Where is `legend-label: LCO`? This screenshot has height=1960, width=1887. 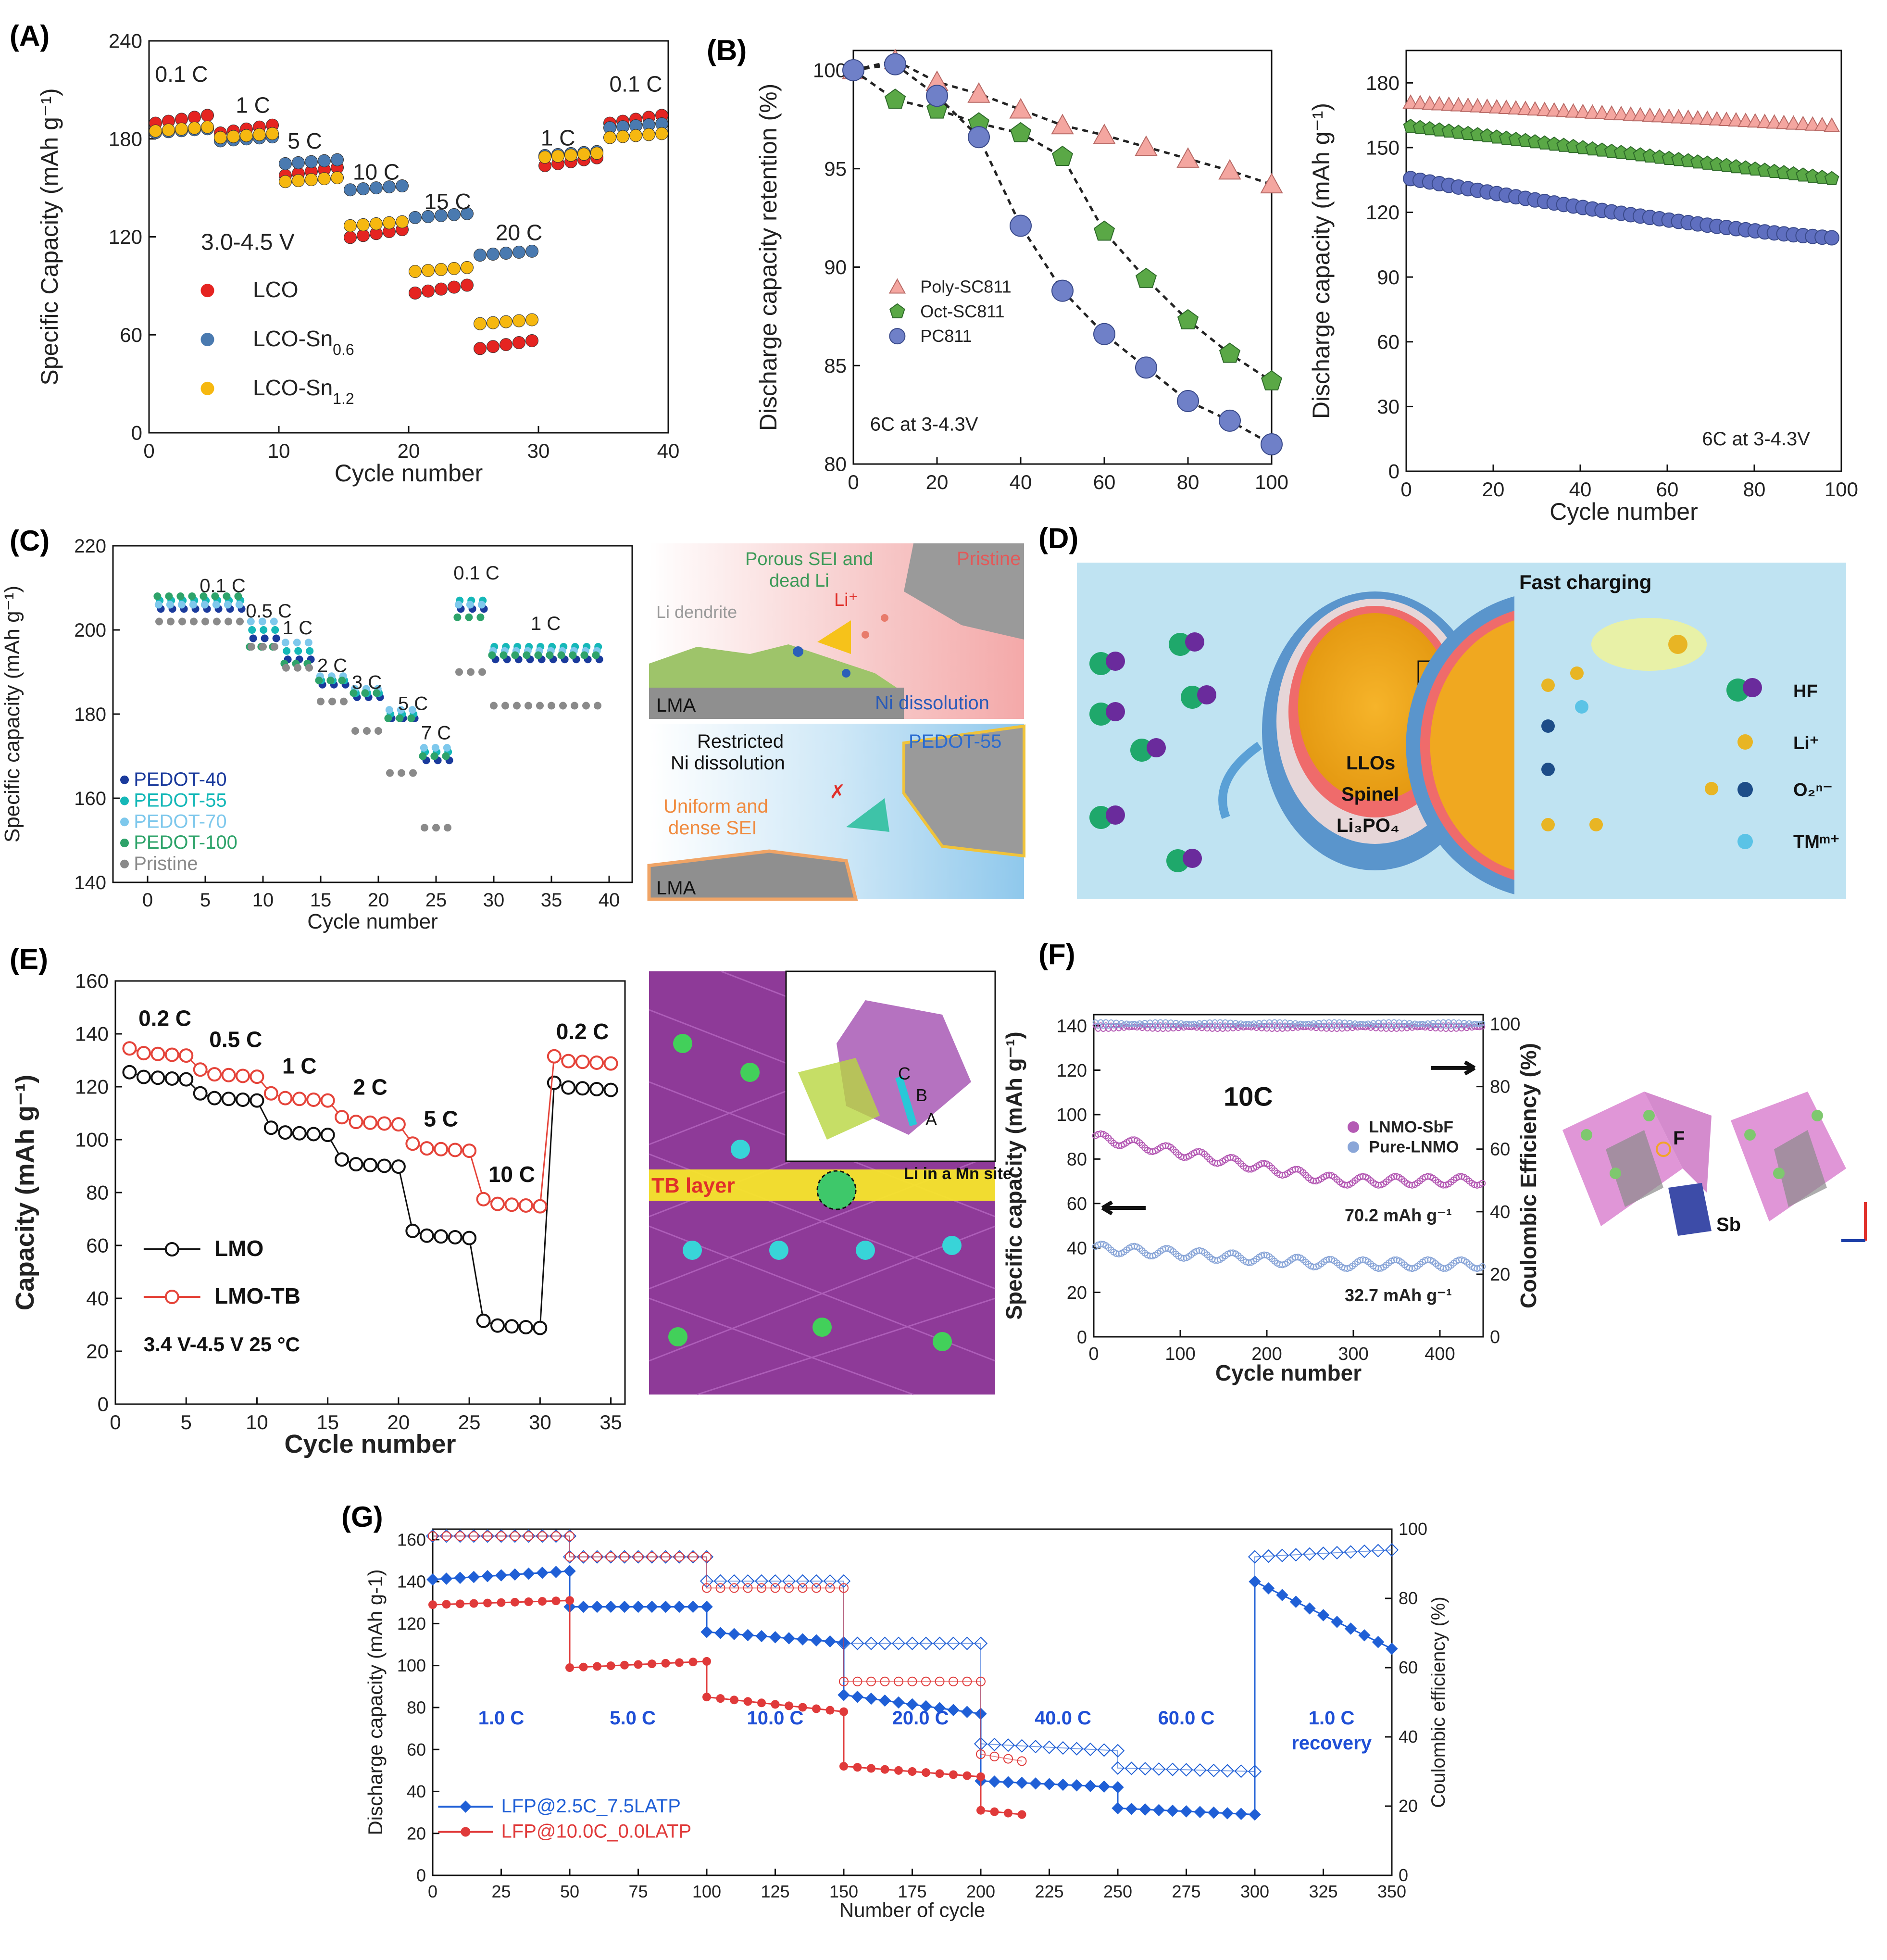
legend-label: LCO is located at coordinates (276, 289).